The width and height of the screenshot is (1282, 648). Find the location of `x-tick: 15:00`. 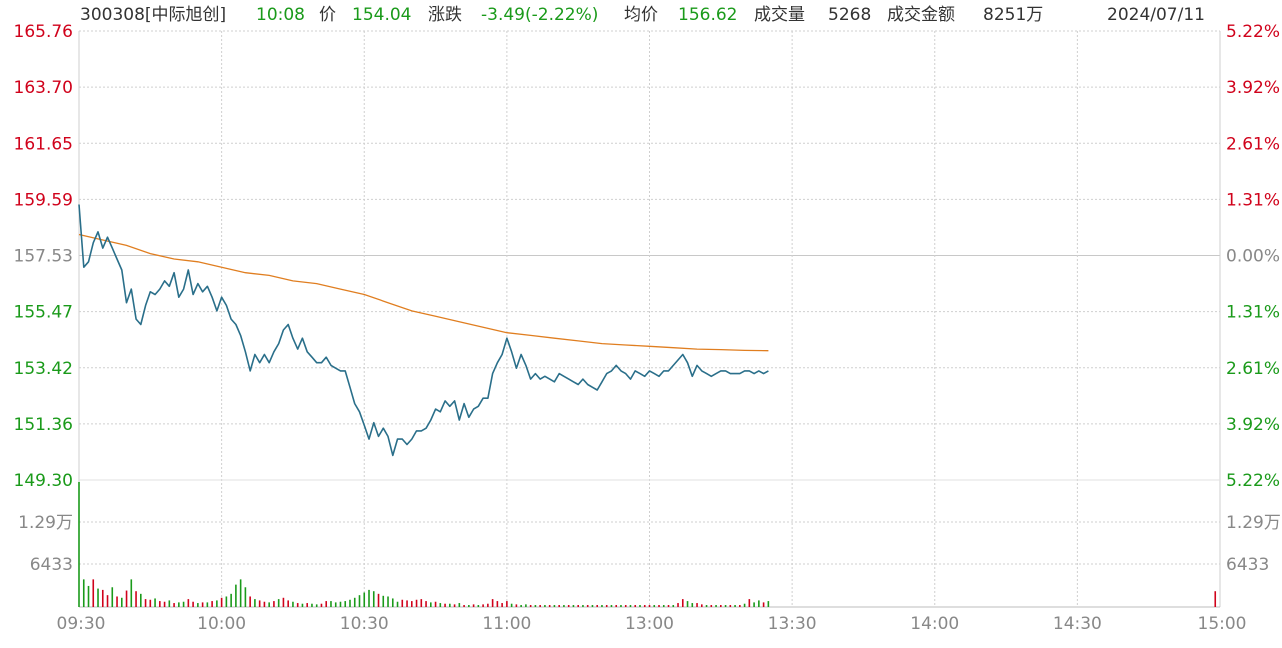

x-tick: 15:00 is located at coordinates (1222, 624).